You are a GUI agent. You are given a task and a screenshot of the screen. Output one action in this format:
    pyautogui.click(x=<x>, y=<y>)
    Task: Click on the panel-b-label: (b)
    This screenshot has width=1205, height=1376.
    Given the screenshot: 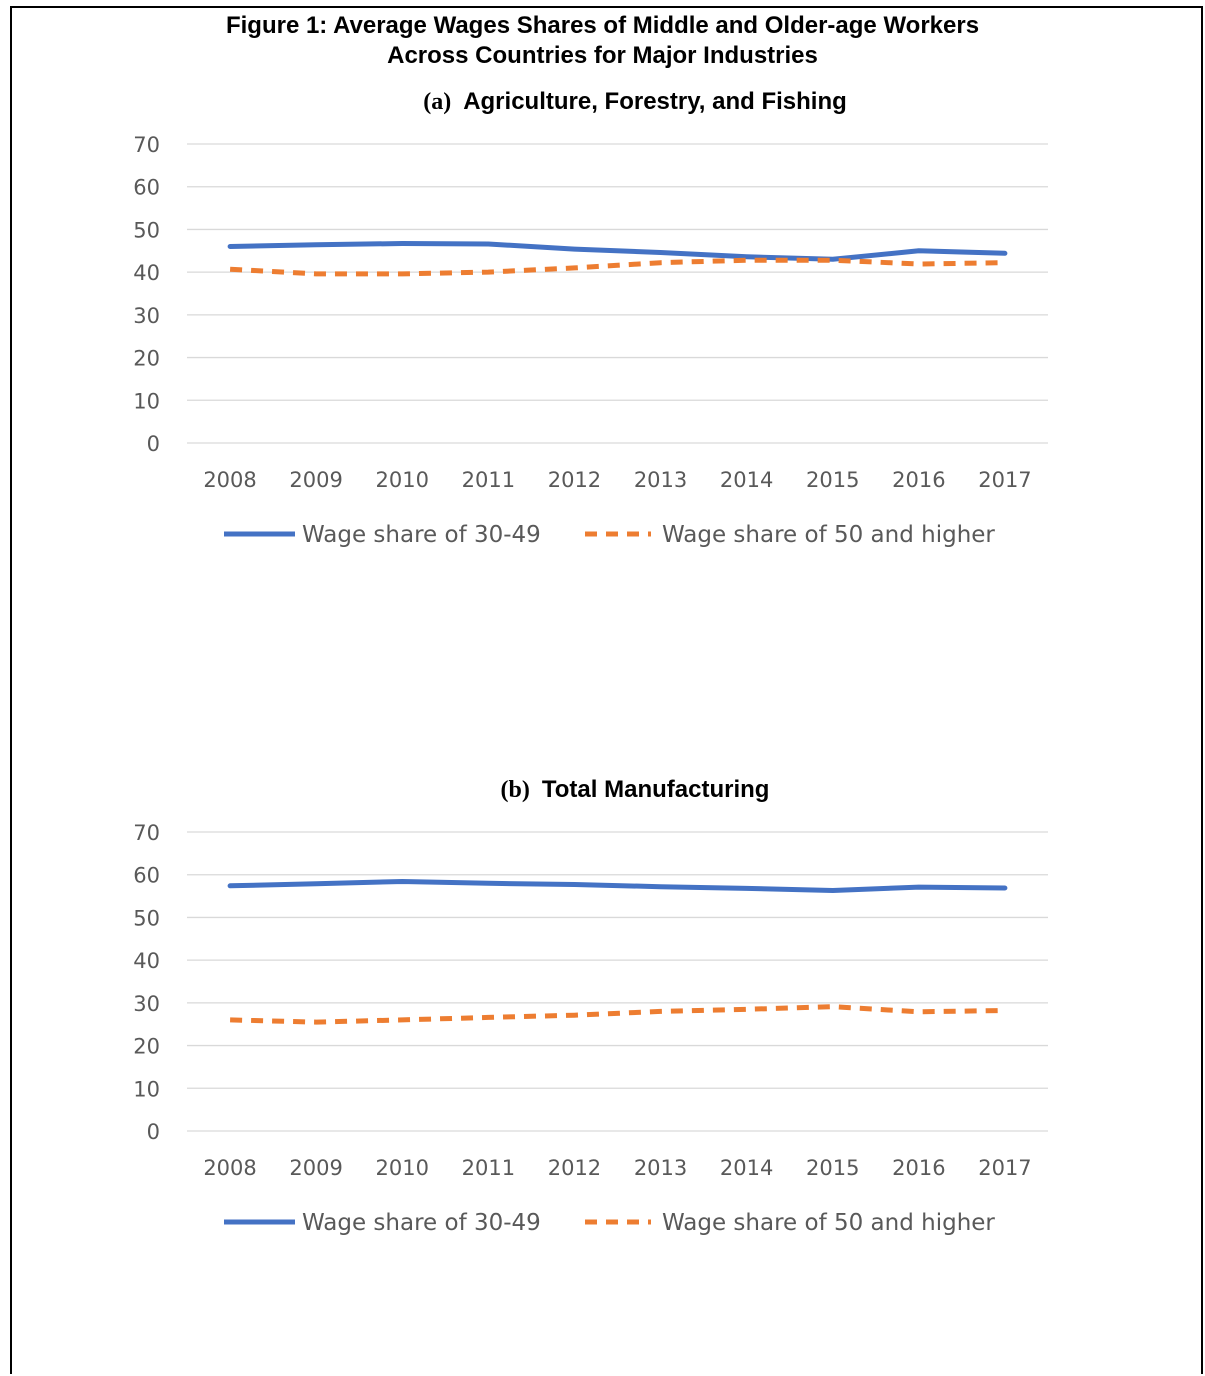 What is the action you would take?
    pyautogui.click(x=515, y=790)
    